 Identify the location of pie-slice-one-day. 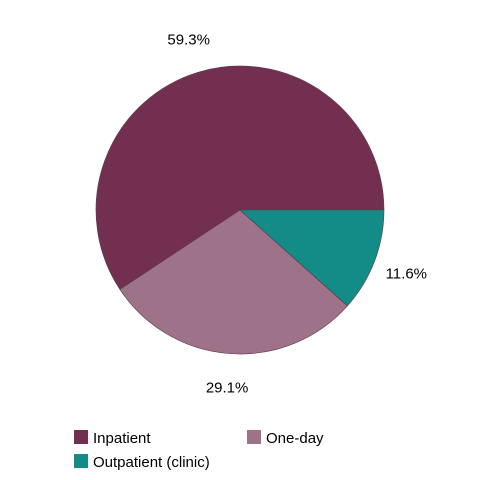
(233, 282).